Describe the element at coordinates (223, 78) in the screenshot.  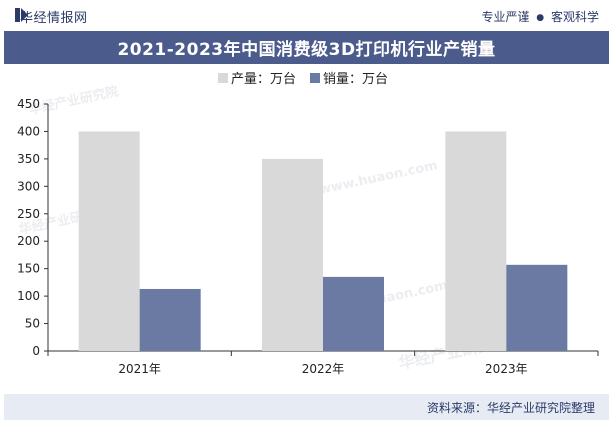
I see `legend-swatch-production` at that location.